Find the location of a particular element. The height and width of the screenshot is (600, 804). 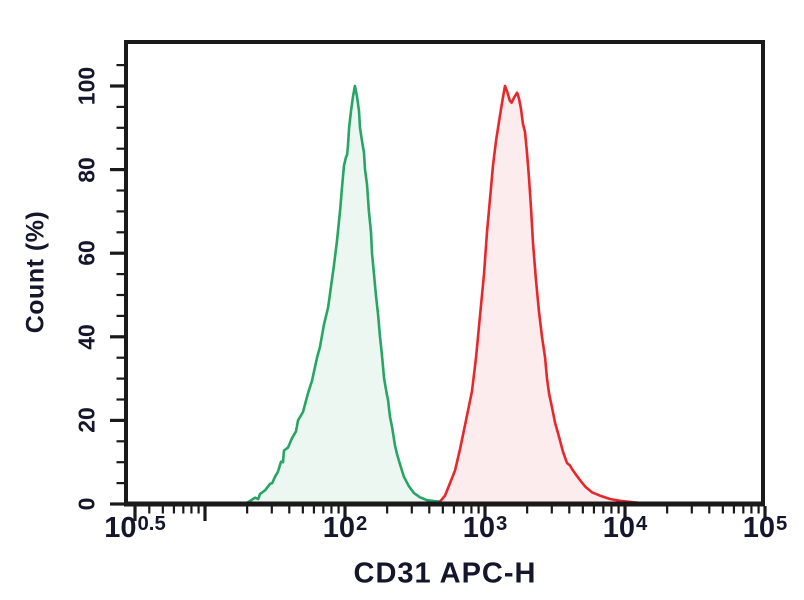

x-tick-exponent: 5 is located at coordinates (781, 524).